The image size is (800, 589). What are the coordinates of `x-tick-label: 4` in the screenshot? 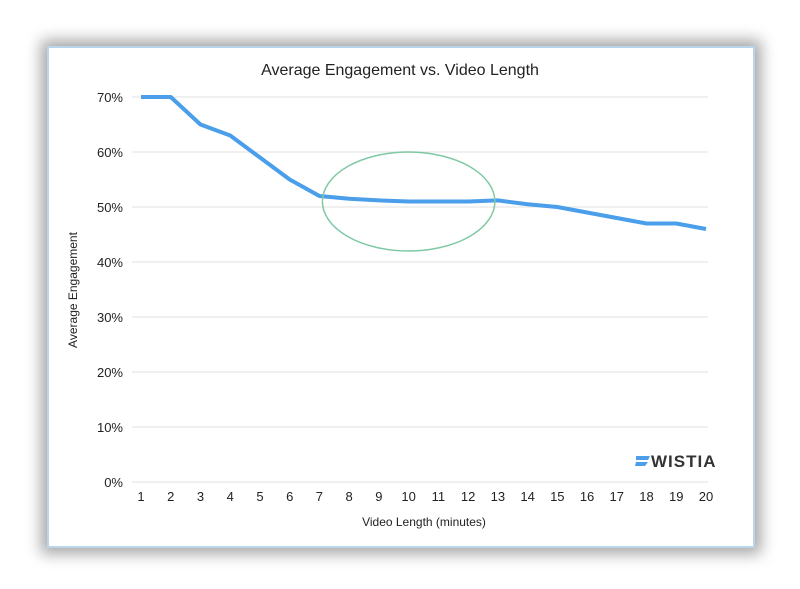 It's located at (230, 496).